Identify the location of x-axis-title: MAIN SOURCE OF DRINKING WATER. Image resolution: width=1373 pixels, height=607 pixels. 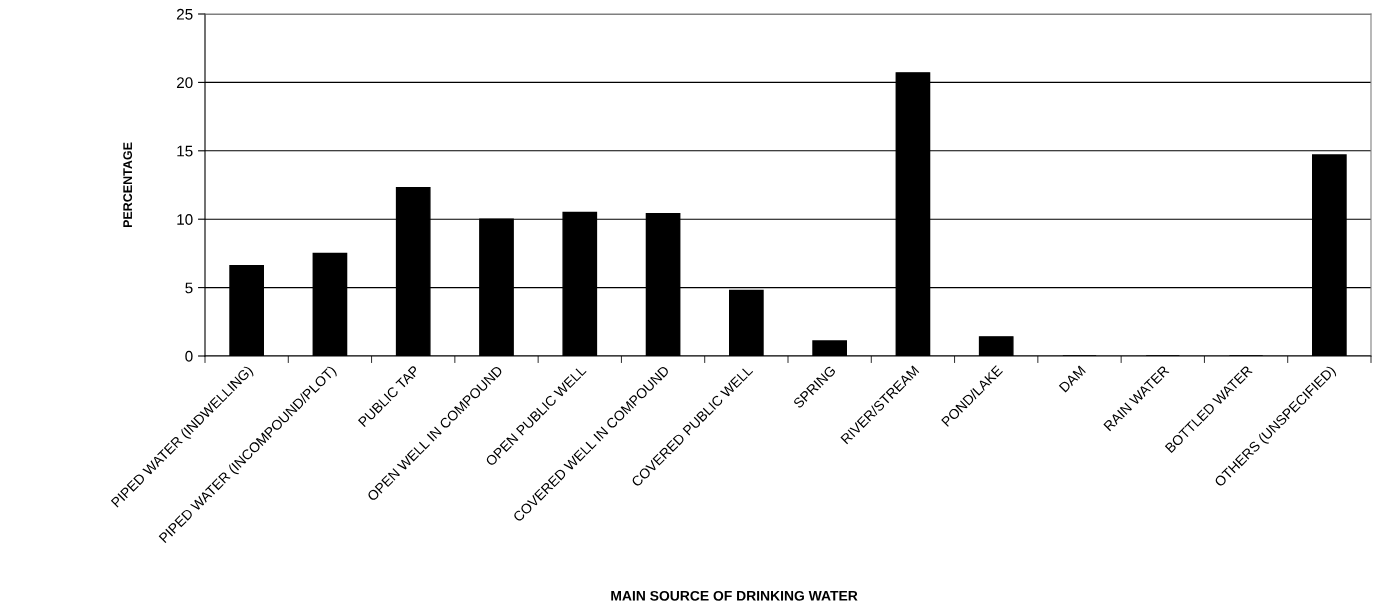
(734, 595).